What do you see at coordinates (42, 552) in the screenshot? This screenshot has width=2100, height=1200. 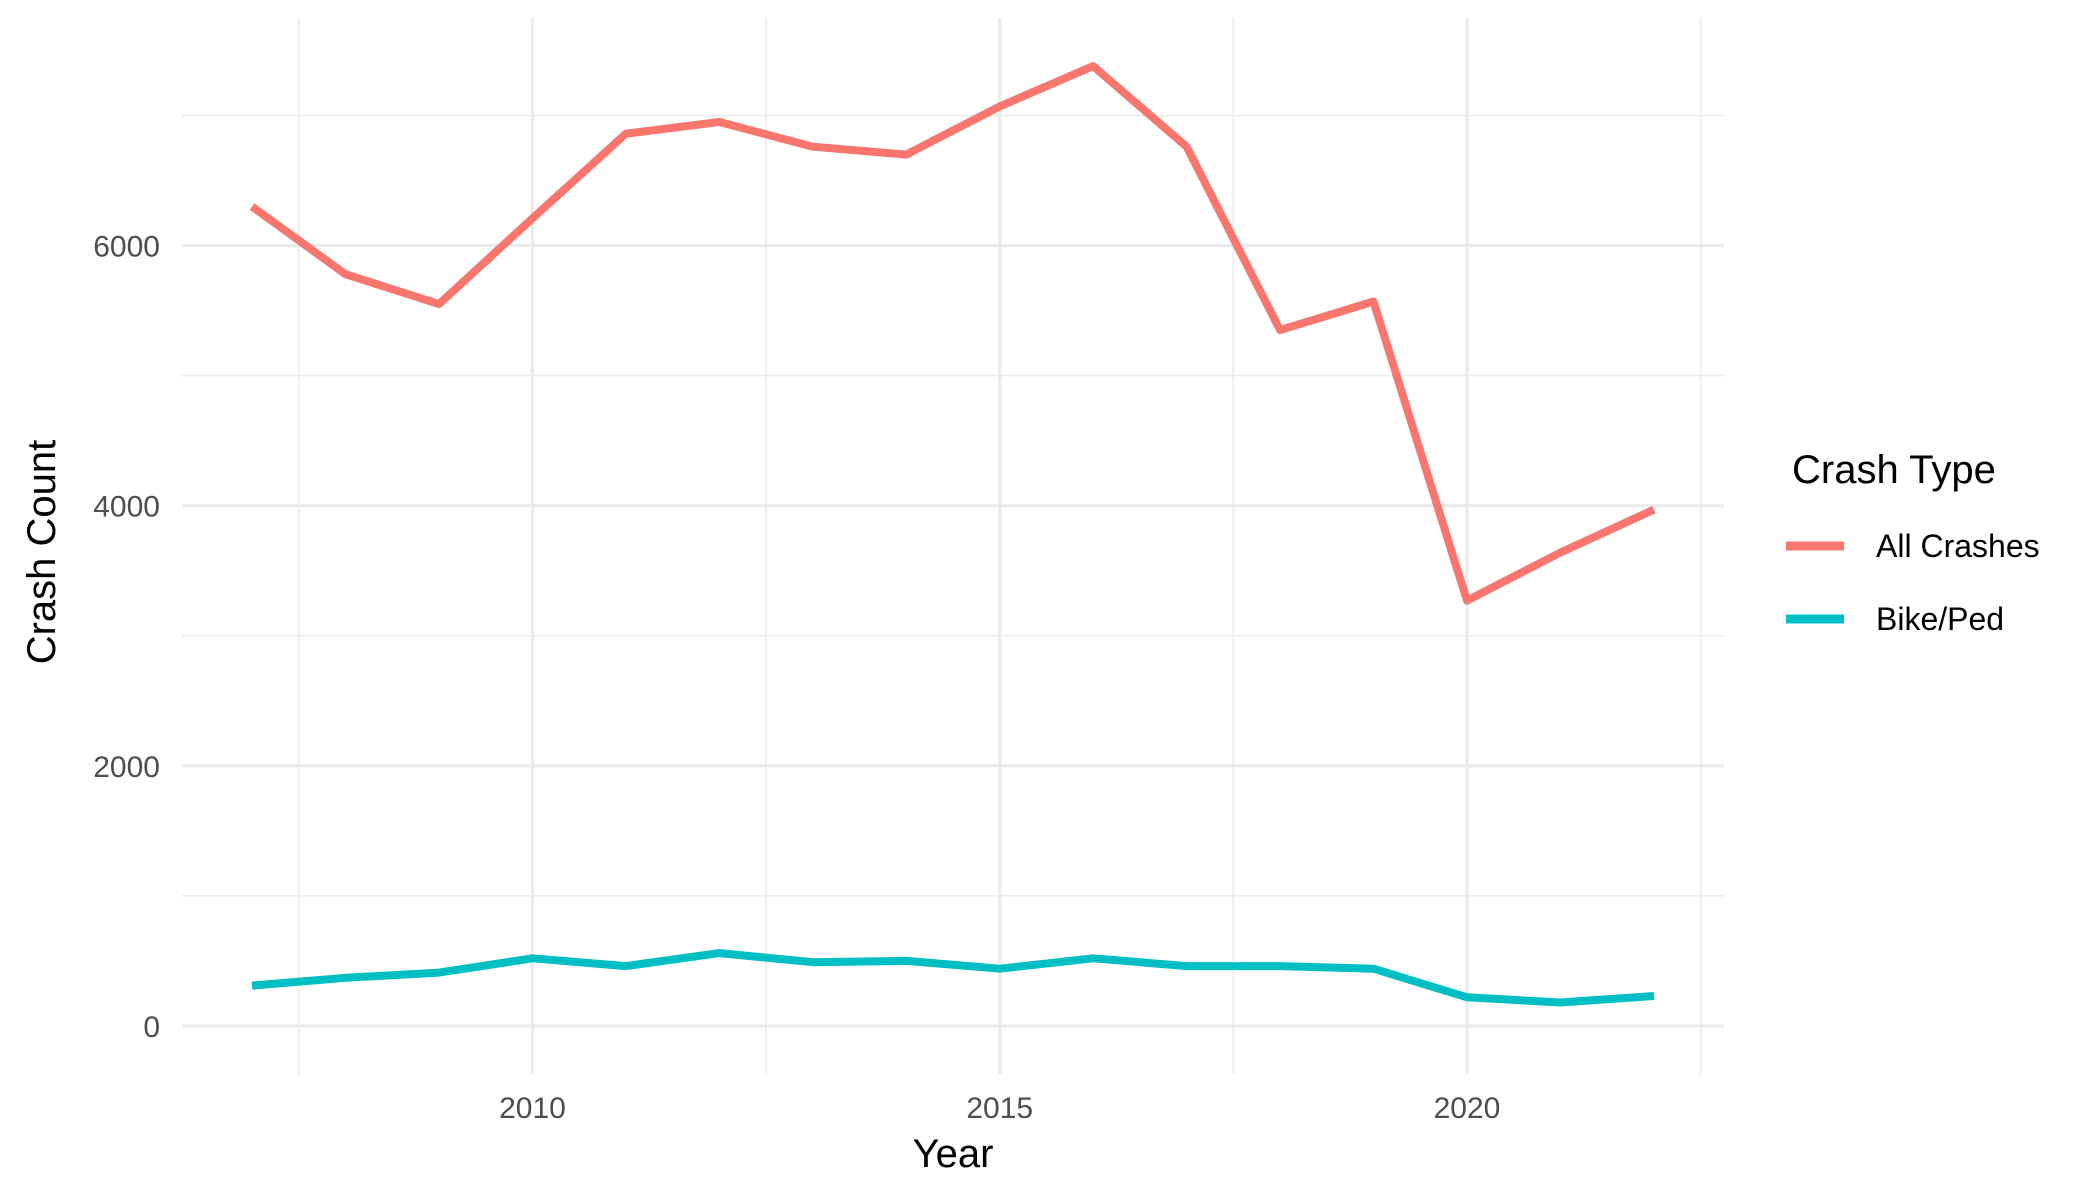 I see `y-axis-title: Crash Count` at bounding box center [42, 552].